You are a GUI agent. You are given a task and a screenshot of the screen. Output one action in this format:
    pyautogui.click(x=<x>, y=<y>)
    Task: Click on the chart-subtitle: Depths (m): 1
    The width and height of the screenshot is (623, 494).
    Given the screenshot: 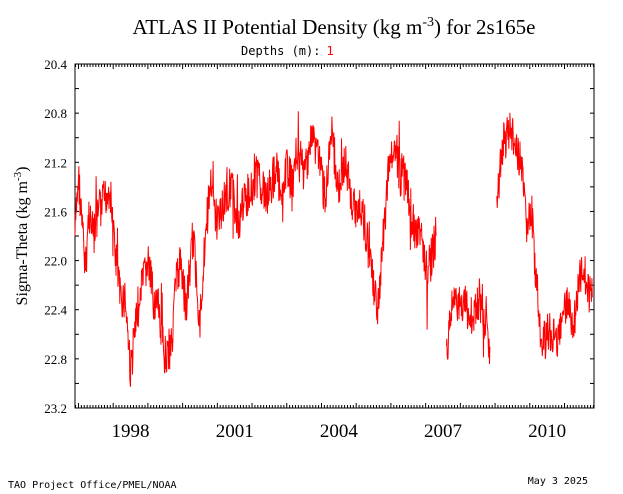 What is the action you would take?
    pyautogui.click(x=287, y=51)
    